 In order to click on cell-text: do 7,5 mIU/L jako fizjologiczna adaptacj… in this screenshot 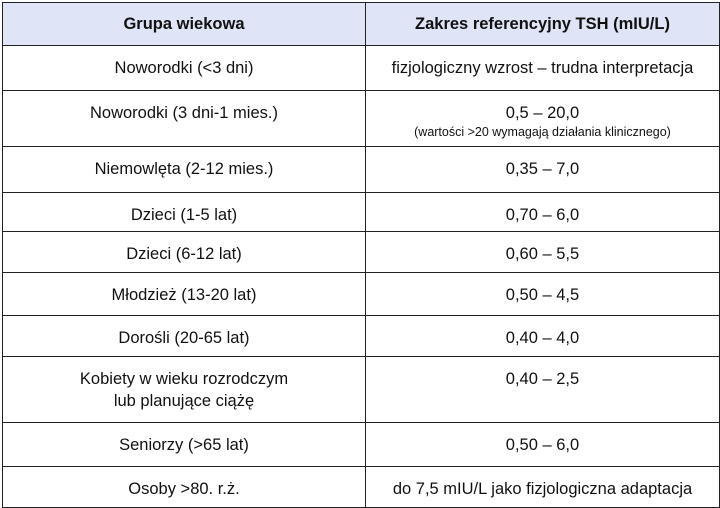, I will do `click(542, 489)`.